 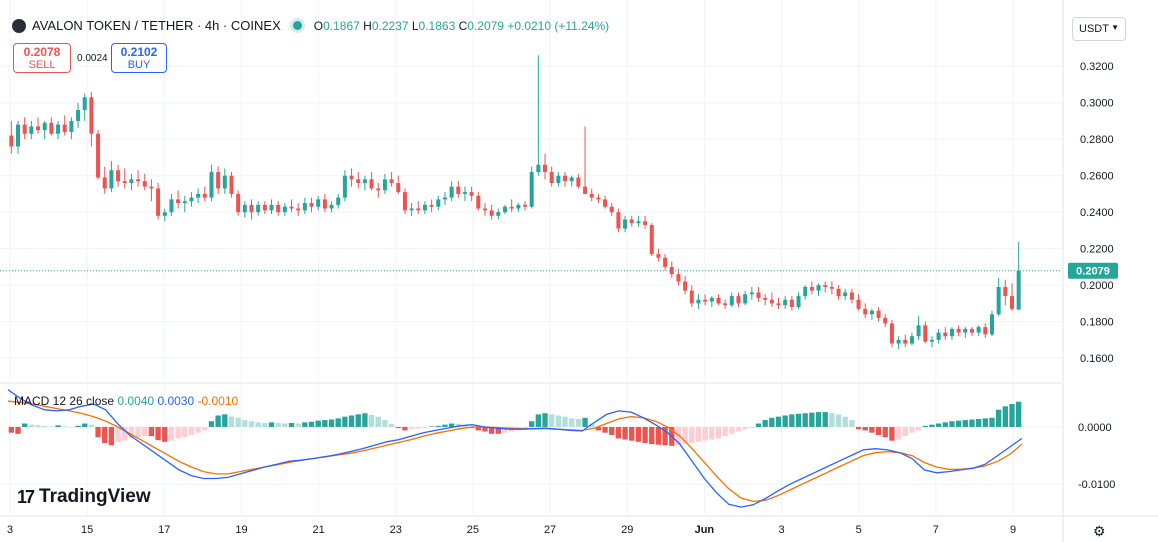 I want to click on symbol-title: AVALON TOKEN / TETHER · 4h · COINEX, so click(x=156, y=25).